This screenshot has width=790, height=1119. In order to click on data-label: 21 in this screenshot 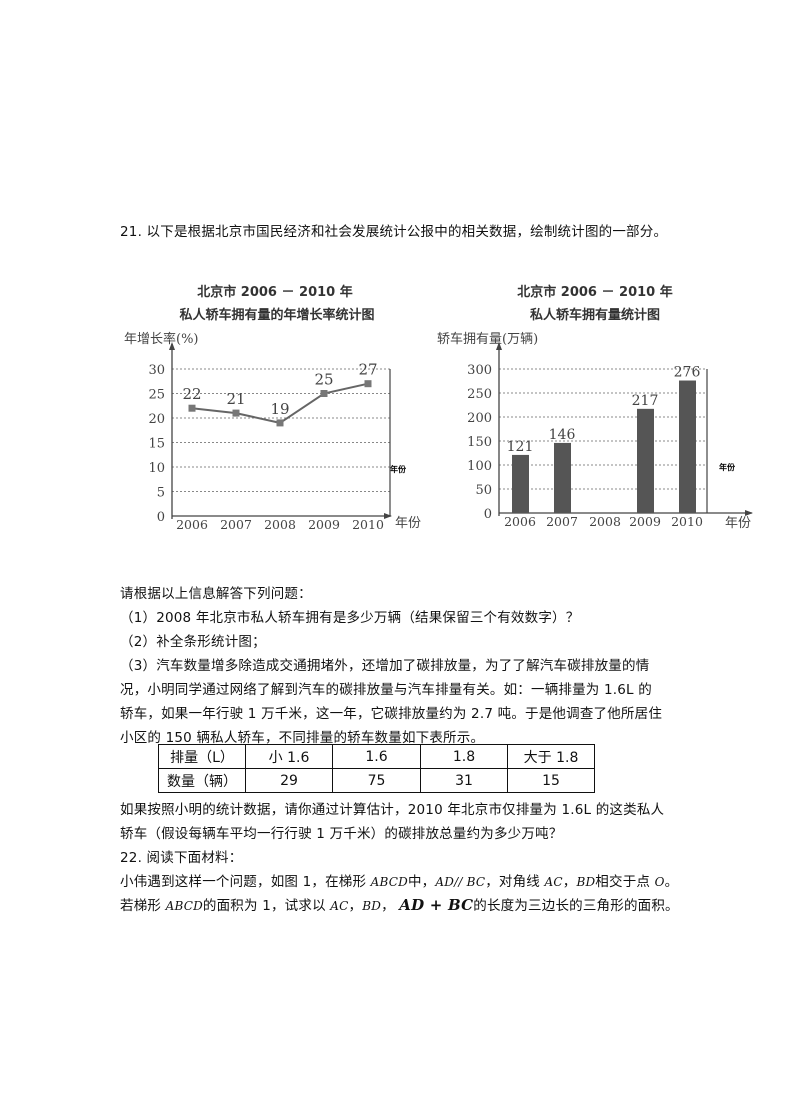, I will do `click(235, 399)`.